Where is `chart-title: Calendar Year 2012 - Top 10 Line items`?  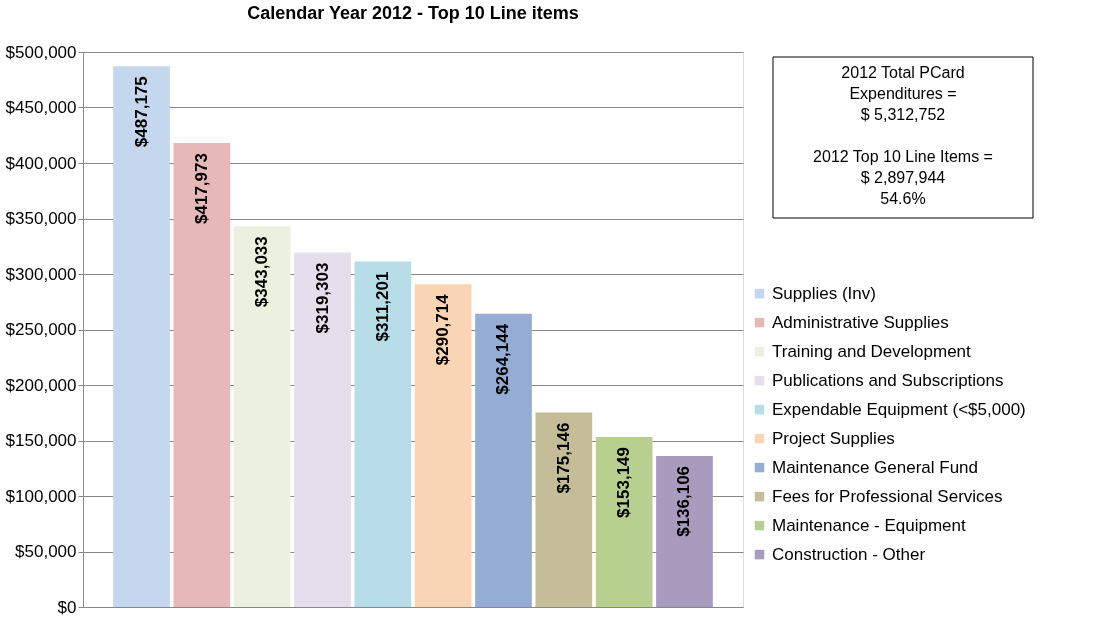
chart-title: Calendar Year 2012 - Top 10 Line items is located at coordinates (413, 13).